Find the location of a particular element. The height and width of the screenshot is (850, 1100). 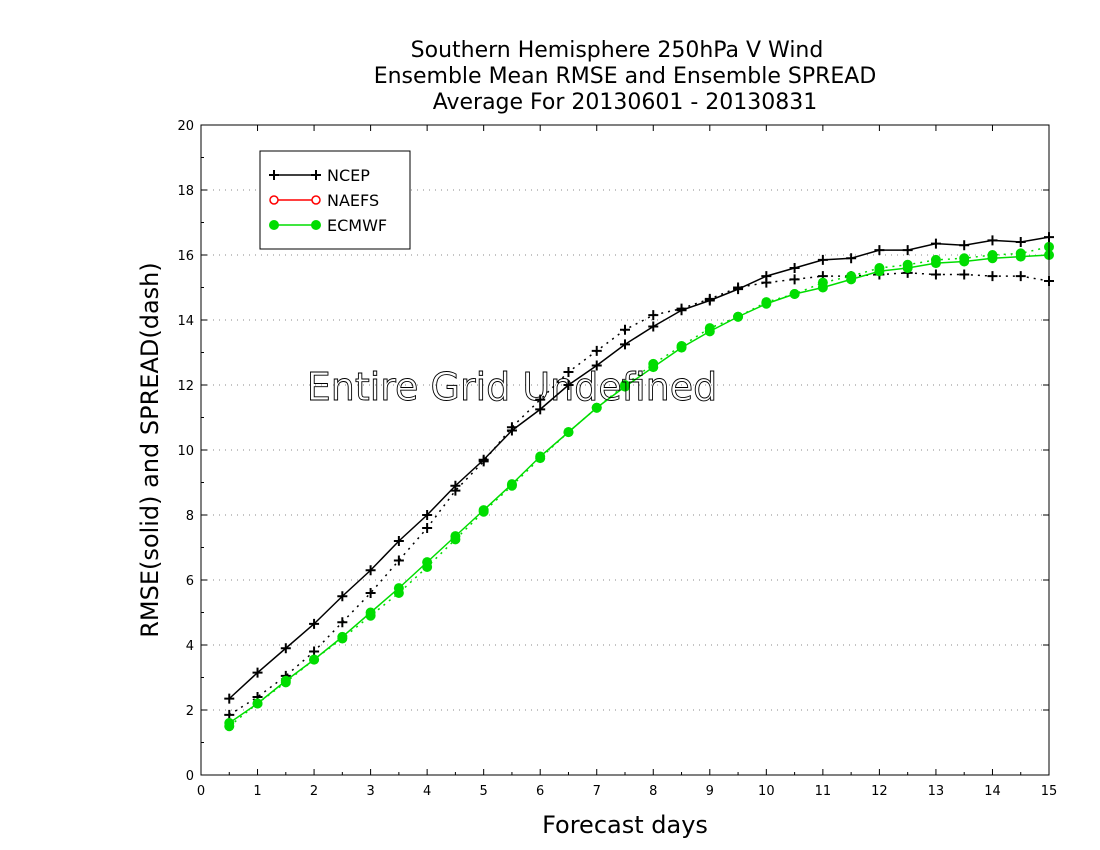

legend-entries: NCEP NAEFS ECMWF is located at coordinates (328, 200).